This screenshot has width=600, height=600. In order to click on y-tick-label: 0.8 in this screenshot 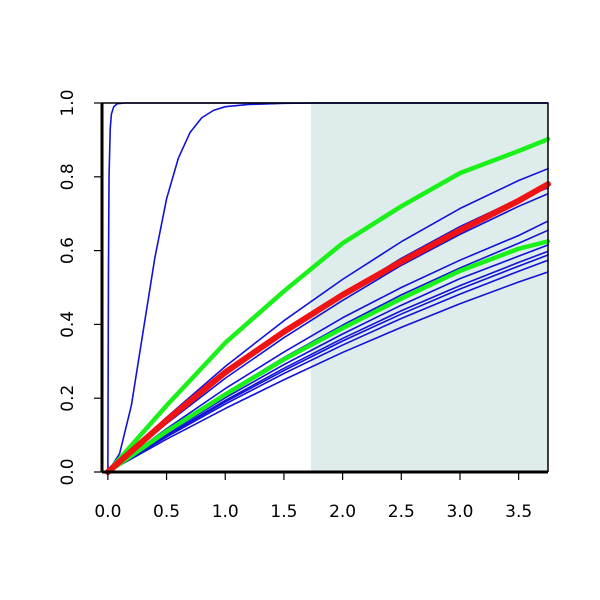, I will do `click(68, 176)`.